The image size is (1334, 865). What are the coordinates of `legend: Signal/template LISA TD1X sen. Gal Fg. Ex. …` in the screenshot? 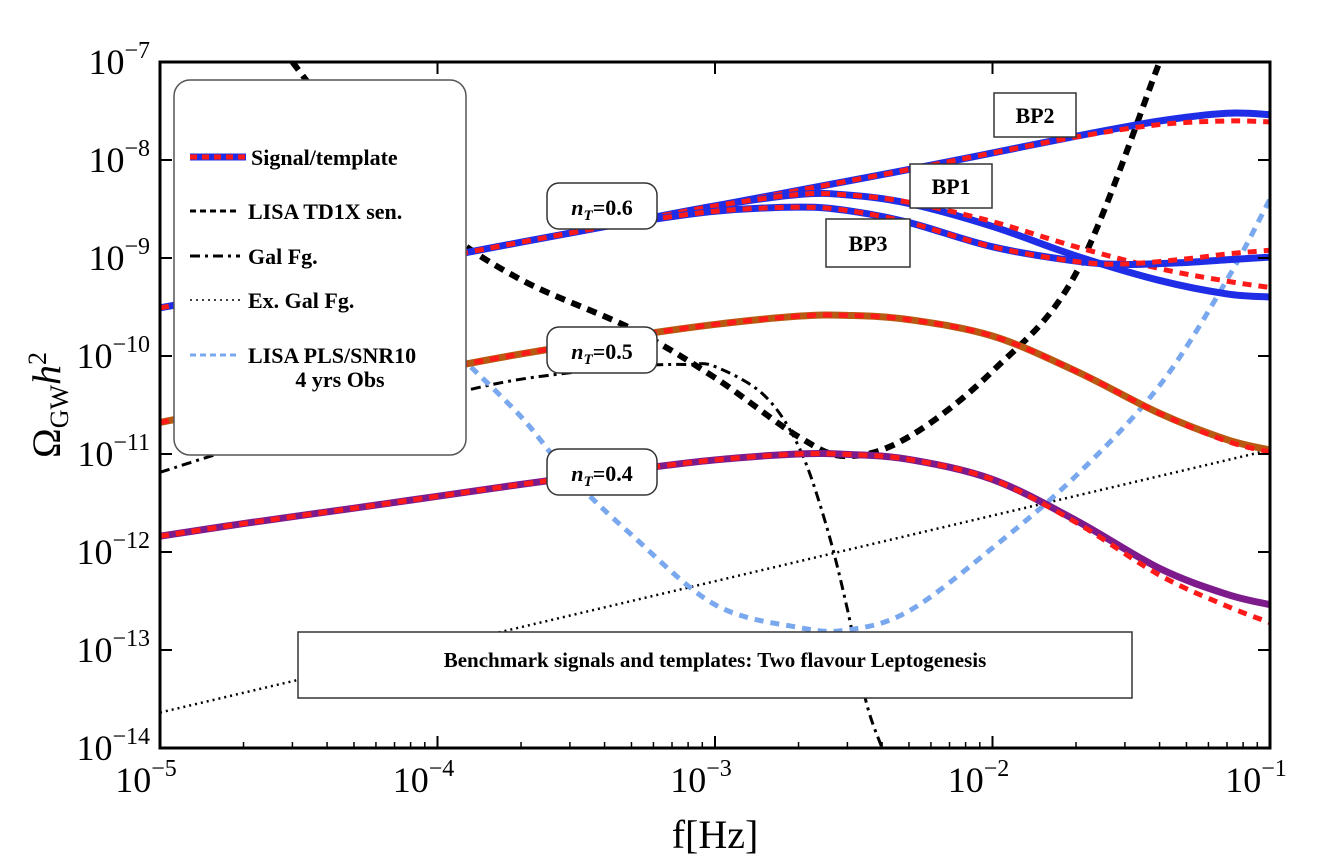 It's located at (303, 268).